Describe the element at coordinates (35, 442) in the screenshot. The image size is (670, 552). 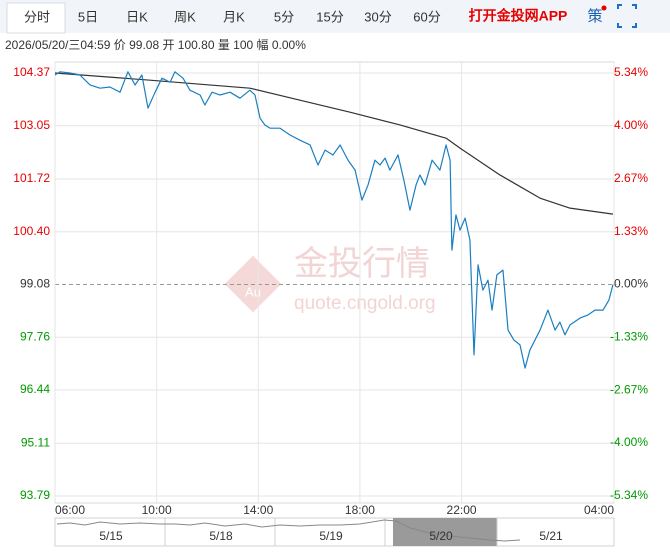
I see `y-tick-label: 95.11` at that location.